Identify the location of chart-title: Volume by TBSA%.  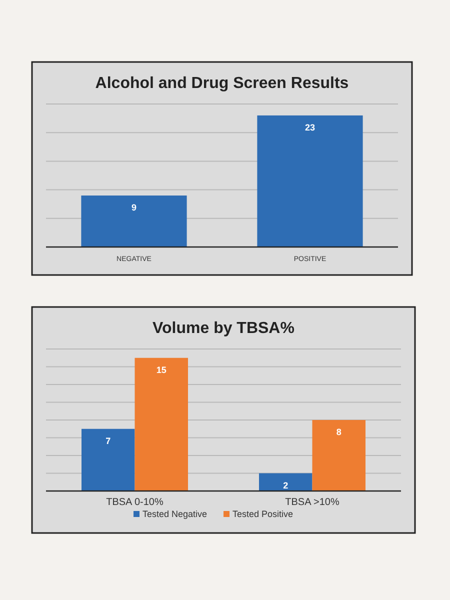
(223, 328).